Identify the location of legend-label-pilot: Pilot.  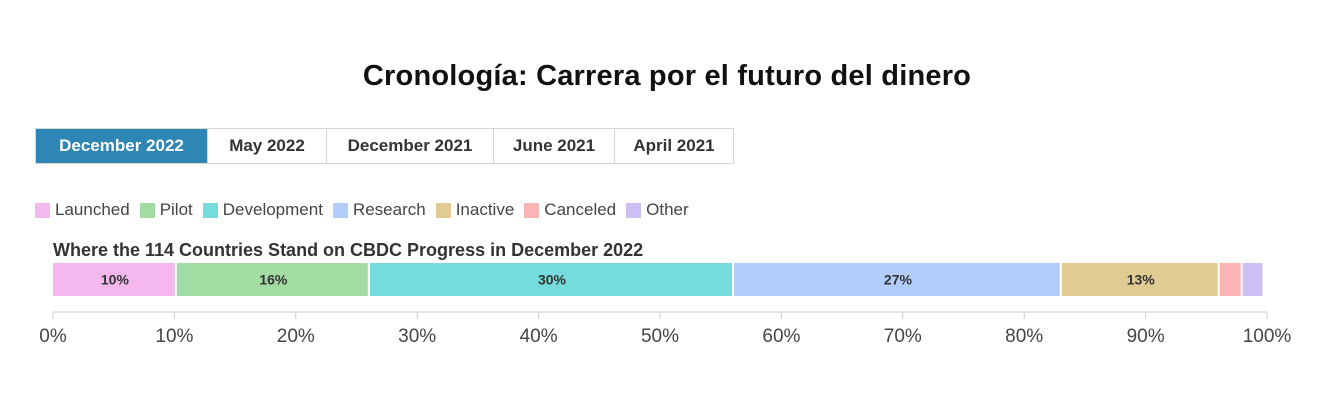
(176, 209).